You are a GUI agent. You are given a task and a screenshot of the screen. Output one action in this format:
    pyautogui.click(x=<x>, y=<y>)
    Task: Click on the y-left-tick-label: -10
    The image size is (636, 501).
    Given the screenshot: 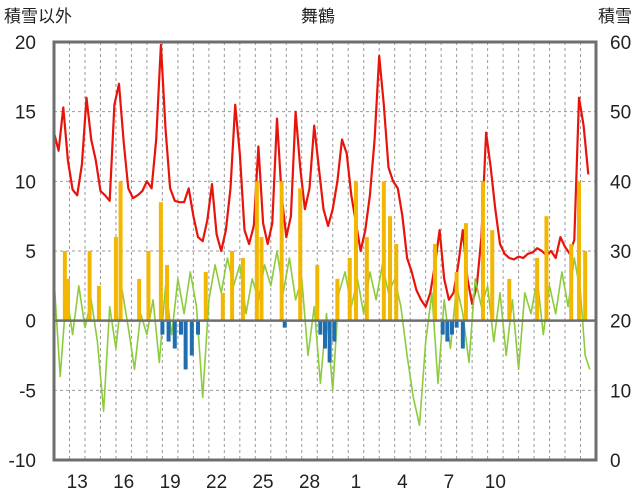 What is the action you would take?
    pyautogui.click(x=22, y=461)
    